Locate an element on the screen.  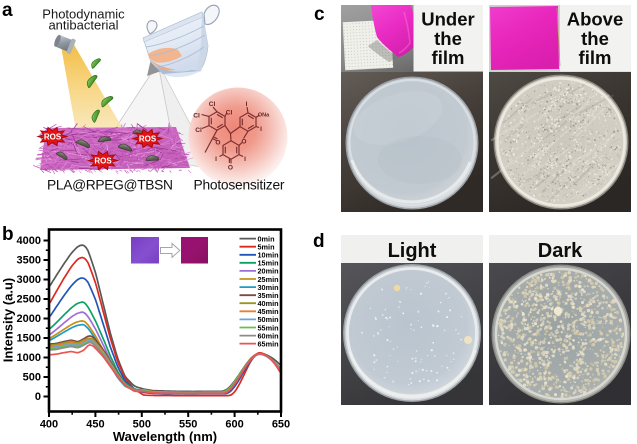
svg-text: 25min is located at coordinates (268, 279).